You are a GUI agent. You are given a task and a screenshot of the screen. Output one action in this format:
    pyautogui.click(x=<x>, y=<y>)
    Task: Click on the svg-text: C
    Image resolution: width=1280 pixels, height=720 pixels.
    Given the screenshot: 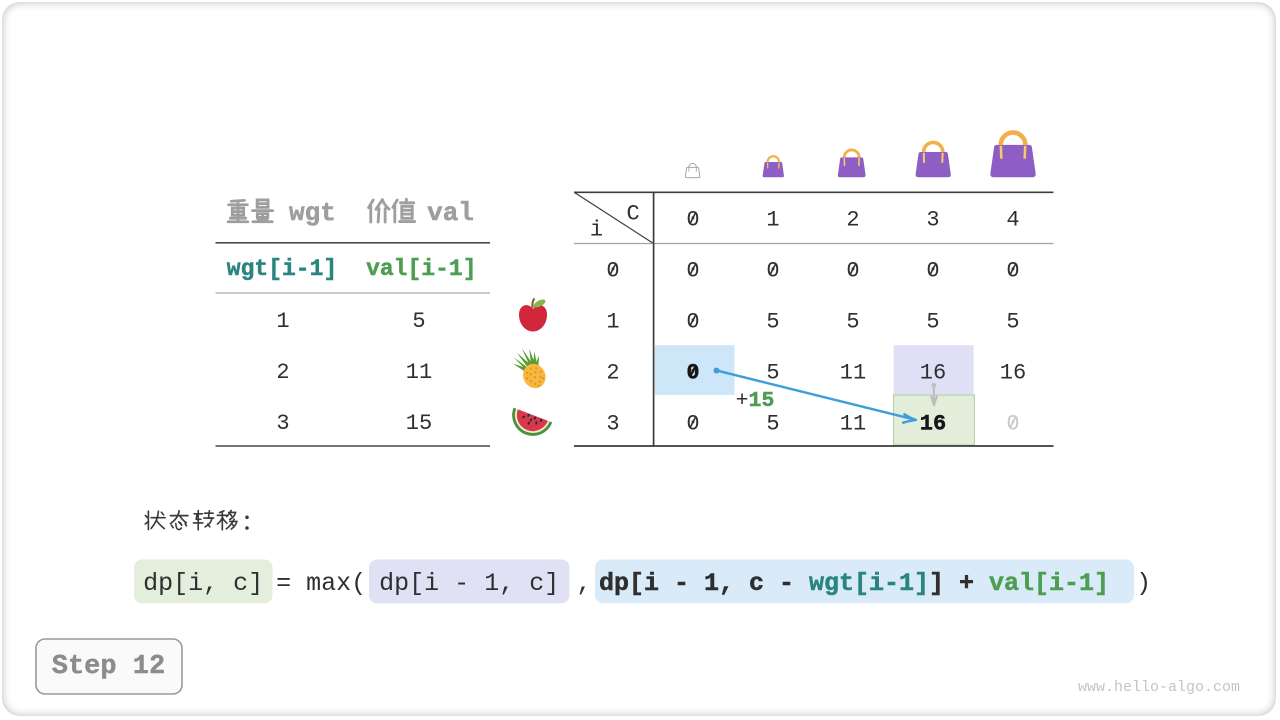 What is the action you would take?
    pyautogui.click(x=632, y=214)
    